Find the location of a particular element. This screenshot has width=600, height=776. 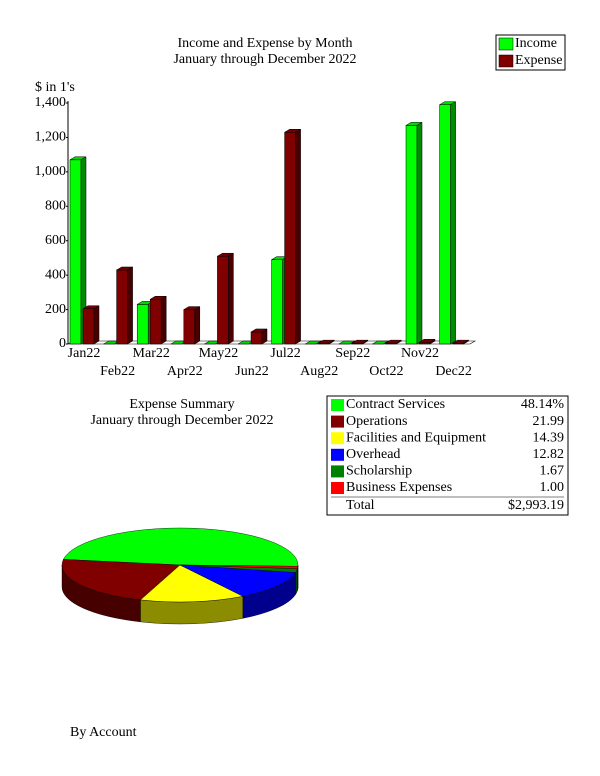

legend-value: 1.00 is located at coordinates (552, 487).